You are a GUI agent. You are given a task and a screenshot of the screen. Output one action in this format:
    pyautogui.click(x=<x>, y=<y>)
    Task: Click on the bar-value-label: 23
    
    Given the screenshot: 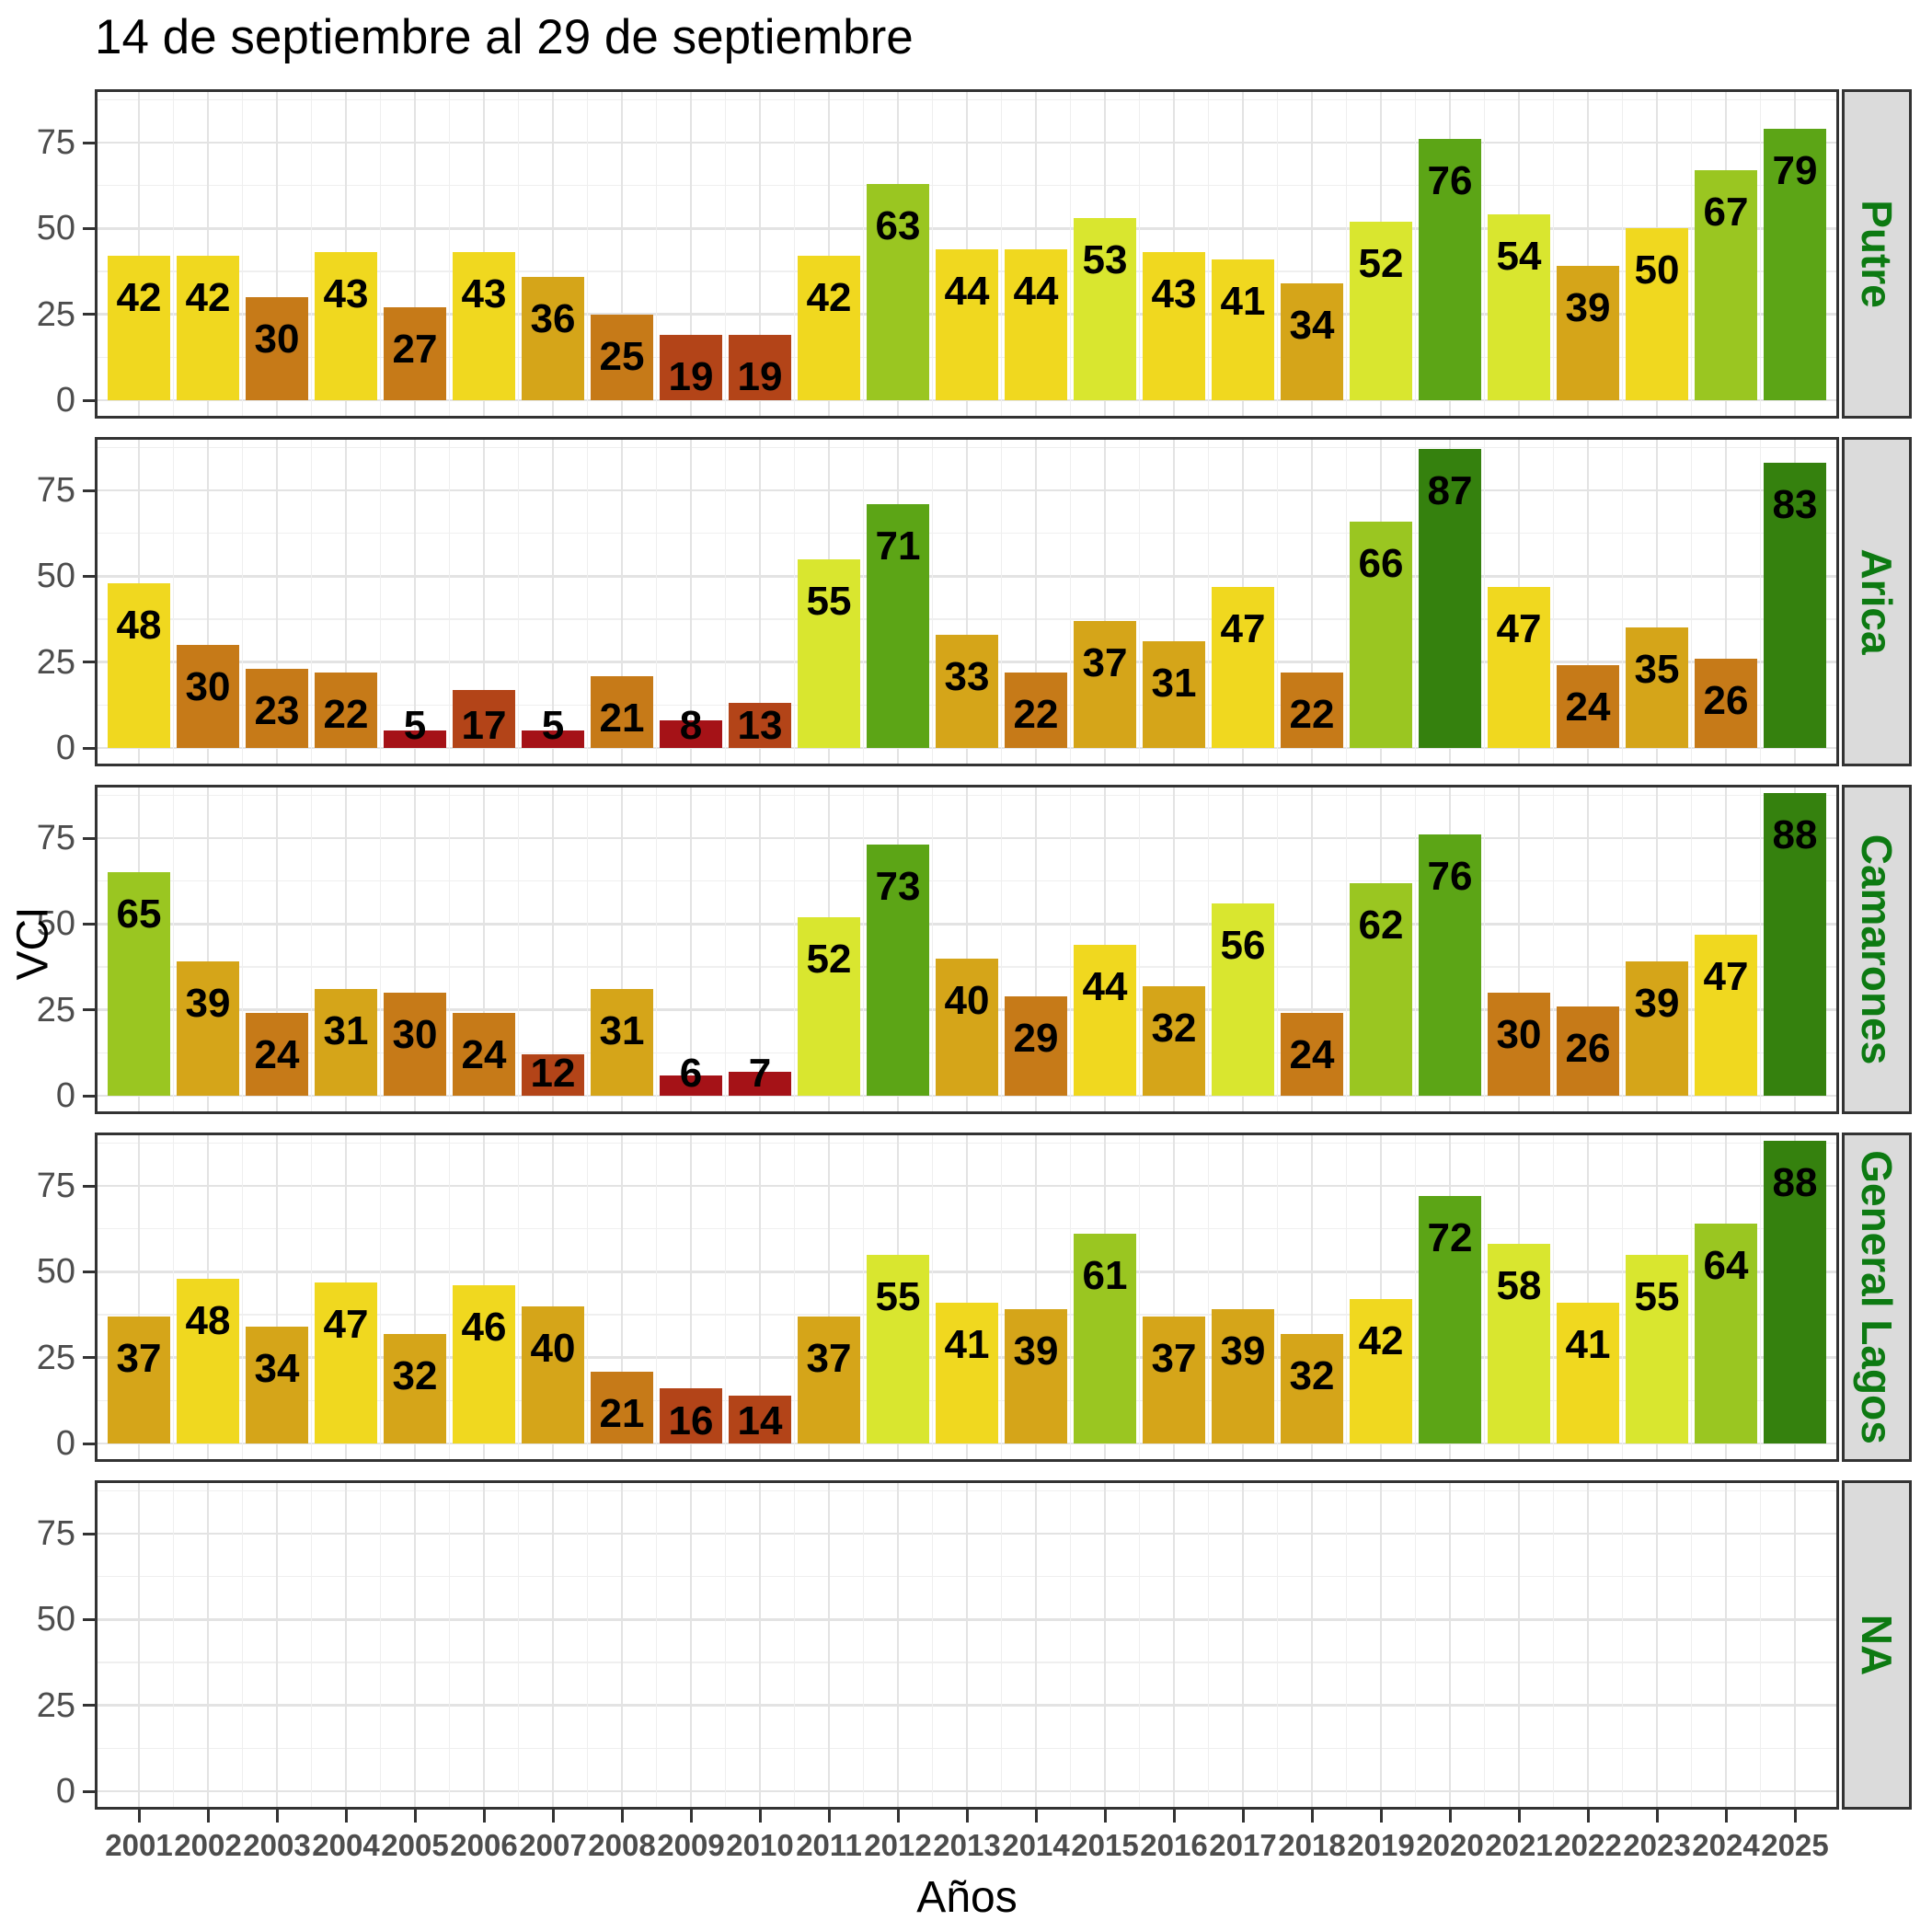 What is the action you would take?
    pyautogui.click(x=277, y=711)
    